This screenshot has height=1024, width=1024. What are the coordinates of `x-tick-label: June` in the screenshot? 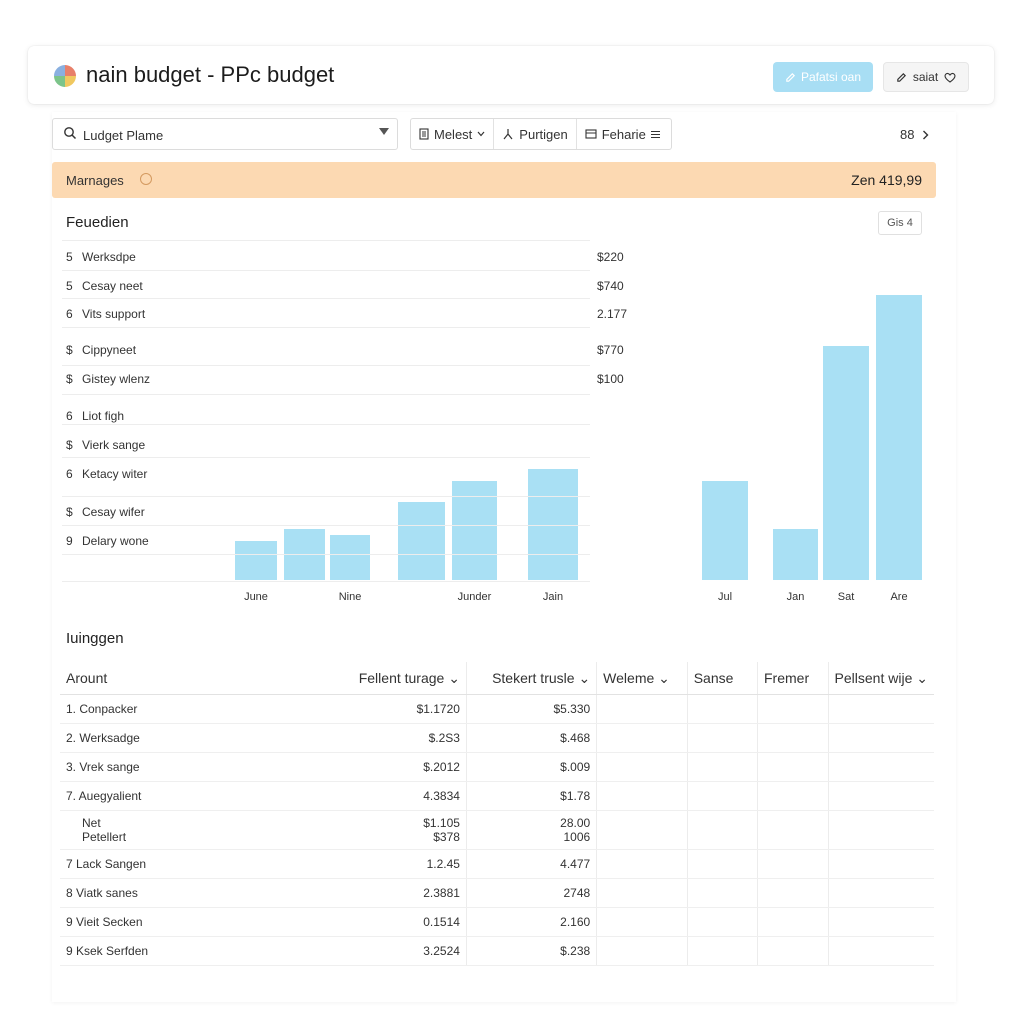 It's located at (256, 597).